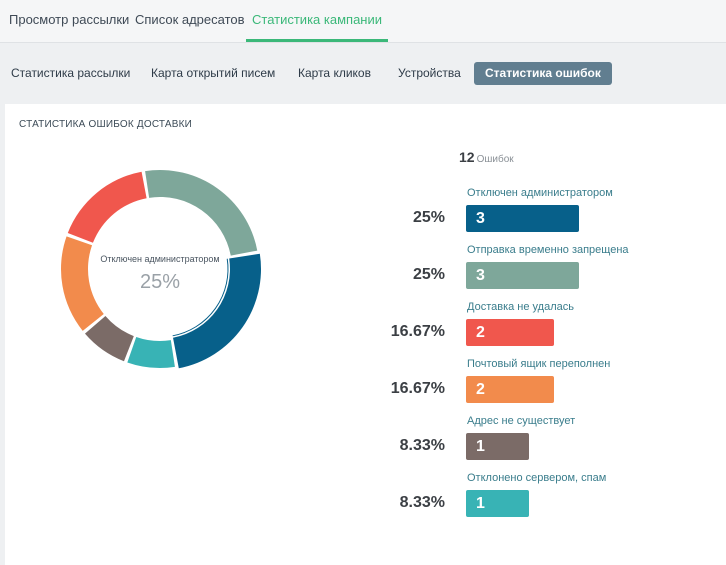 The width and height of the screenshot is (726, 565). What do you see at coordinates (520, 307) in the screenshot?
I see `row-label: Доставка не удалась` at bounding box center [520, 307].